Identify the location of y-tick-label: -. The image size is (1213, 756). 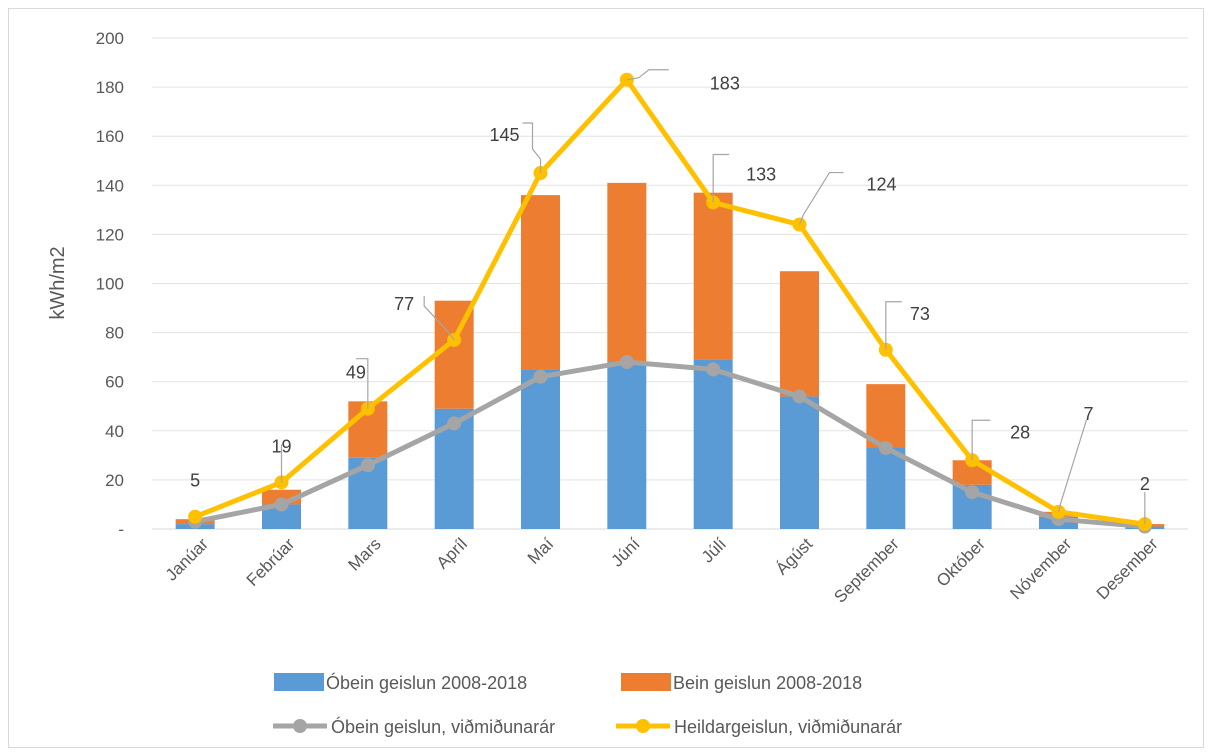
(121, 529).